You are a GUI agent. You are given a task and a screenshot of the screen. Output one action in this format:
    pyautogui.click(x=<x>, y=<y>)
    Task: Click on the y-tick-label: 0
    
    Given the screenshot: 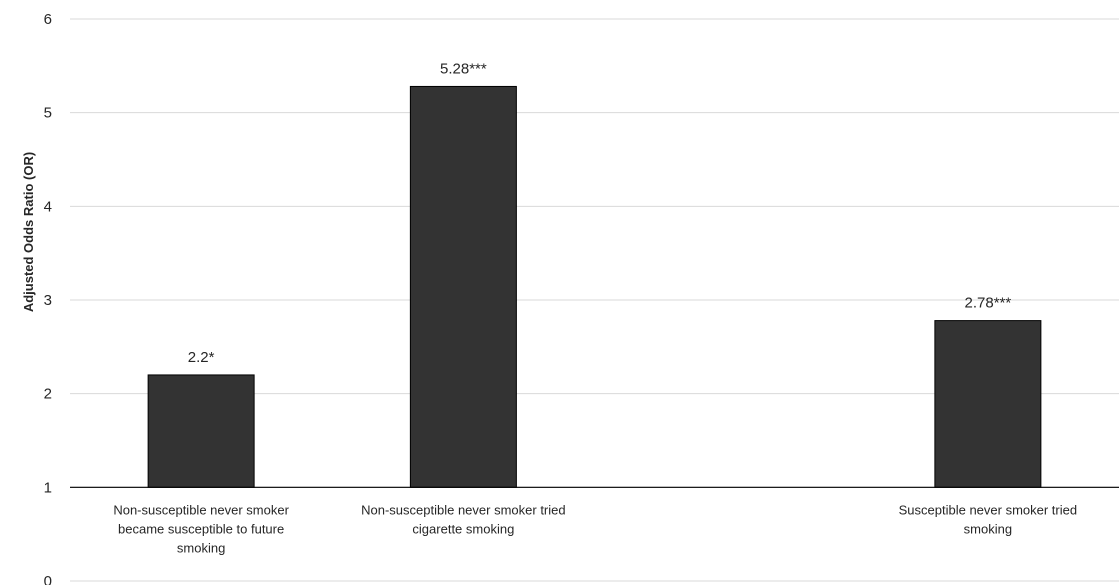 What is the action you would take?
    pyautogui.click(x=48, y=579)
    